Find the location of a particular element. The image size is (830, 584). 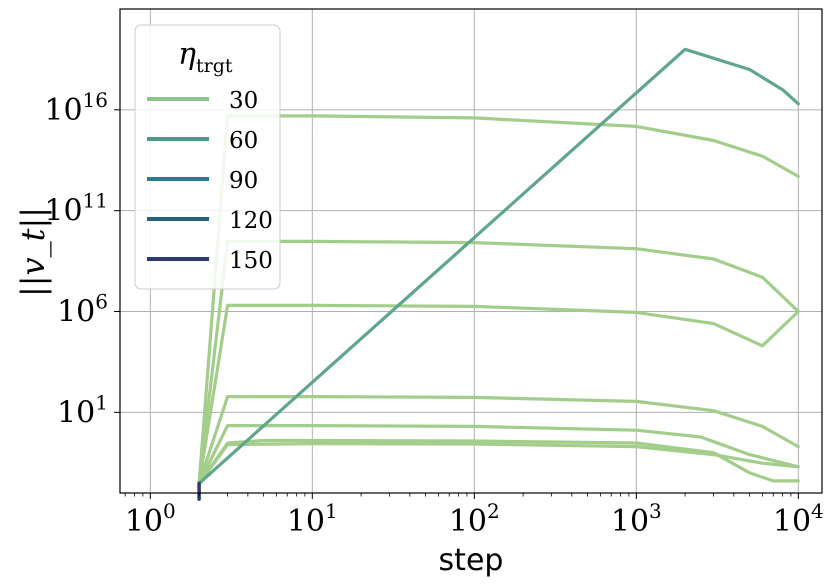

x-axis-label: step is located at coordinates (471, 560).